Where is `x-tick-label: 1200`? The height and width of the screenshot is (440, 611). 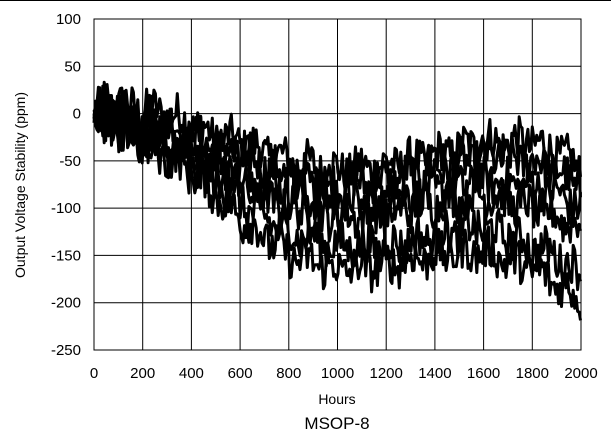 x-tick-label: 1200 is located at coordinates (386, 373).